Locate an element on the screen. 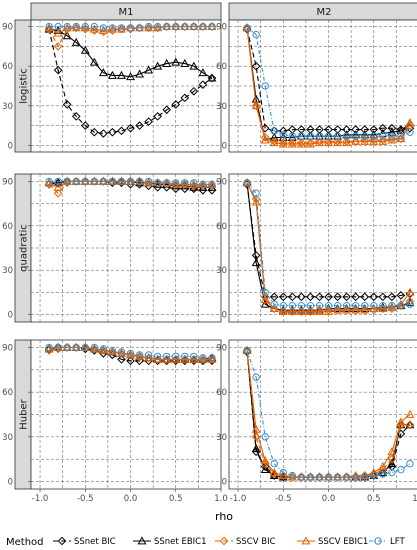  series-lft is located at coordinates (328, 82).